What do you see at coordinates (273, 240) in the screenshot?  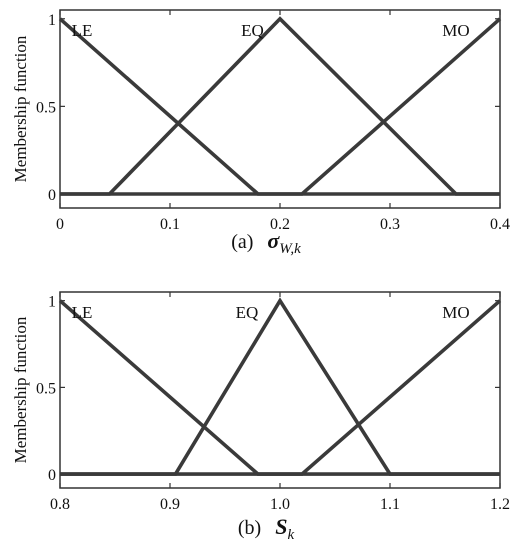 I see `axis-symbol: σ` at bounding box center [273, 240].